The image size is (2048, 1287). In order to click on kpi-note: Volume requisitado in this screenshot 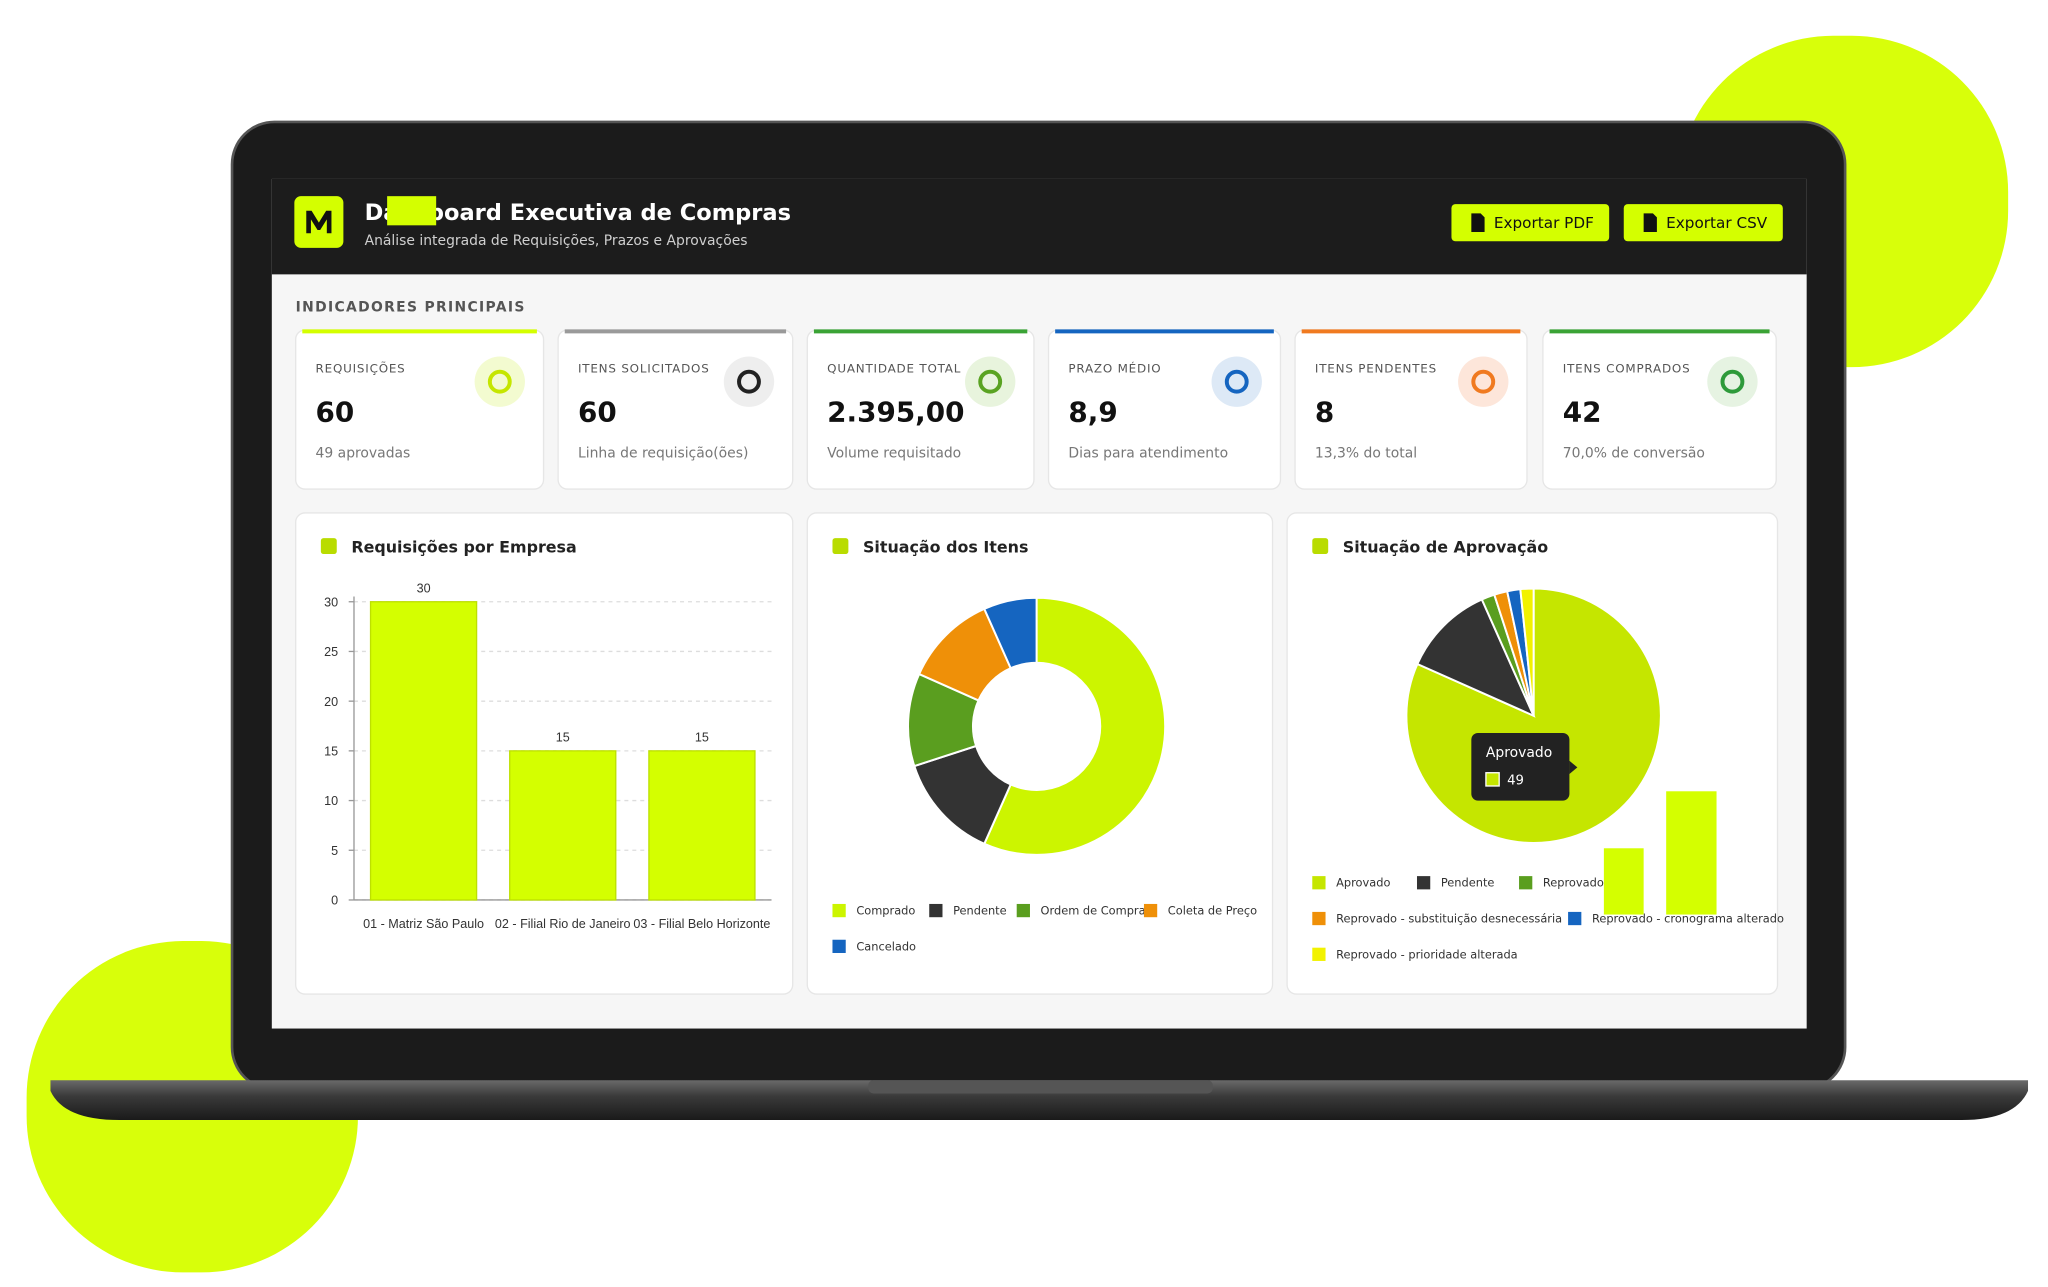, I will do `click(894, 453)`.